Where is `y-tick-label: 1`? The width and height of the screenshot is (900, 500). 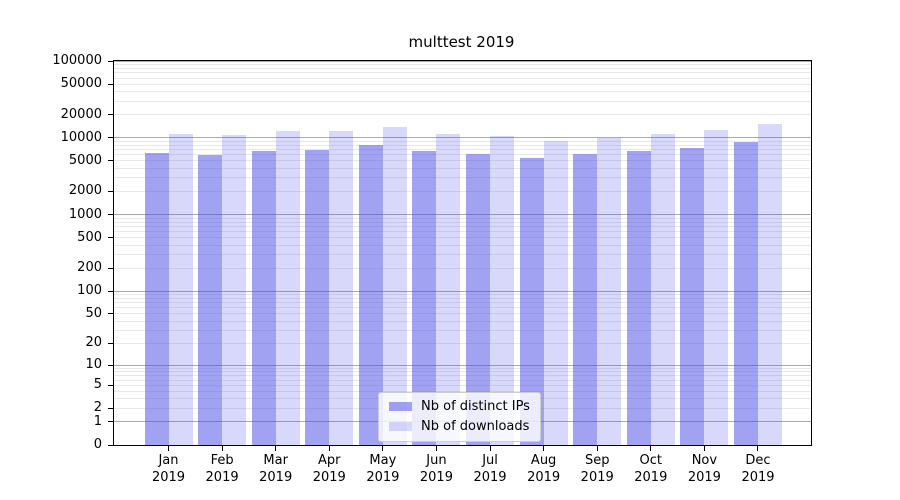 y-tick-label: 1 is located at coordinates (97, 421).